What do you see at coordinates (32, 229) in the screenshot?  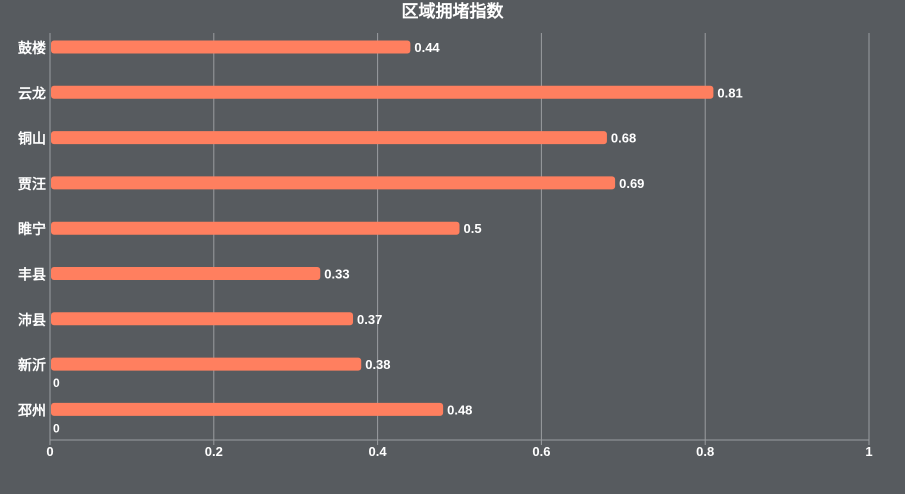 I see `y-category-label: 睢宁` at bounding box center [32, 229].